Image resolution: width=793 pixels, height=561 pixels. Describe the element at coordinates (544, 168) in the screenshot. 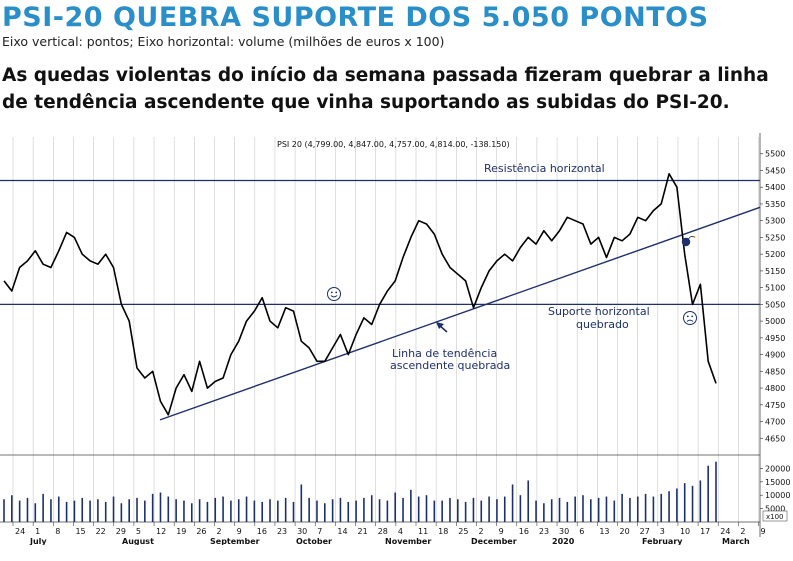

I see `annotation-resistance: Resistência horizontal` at that location.